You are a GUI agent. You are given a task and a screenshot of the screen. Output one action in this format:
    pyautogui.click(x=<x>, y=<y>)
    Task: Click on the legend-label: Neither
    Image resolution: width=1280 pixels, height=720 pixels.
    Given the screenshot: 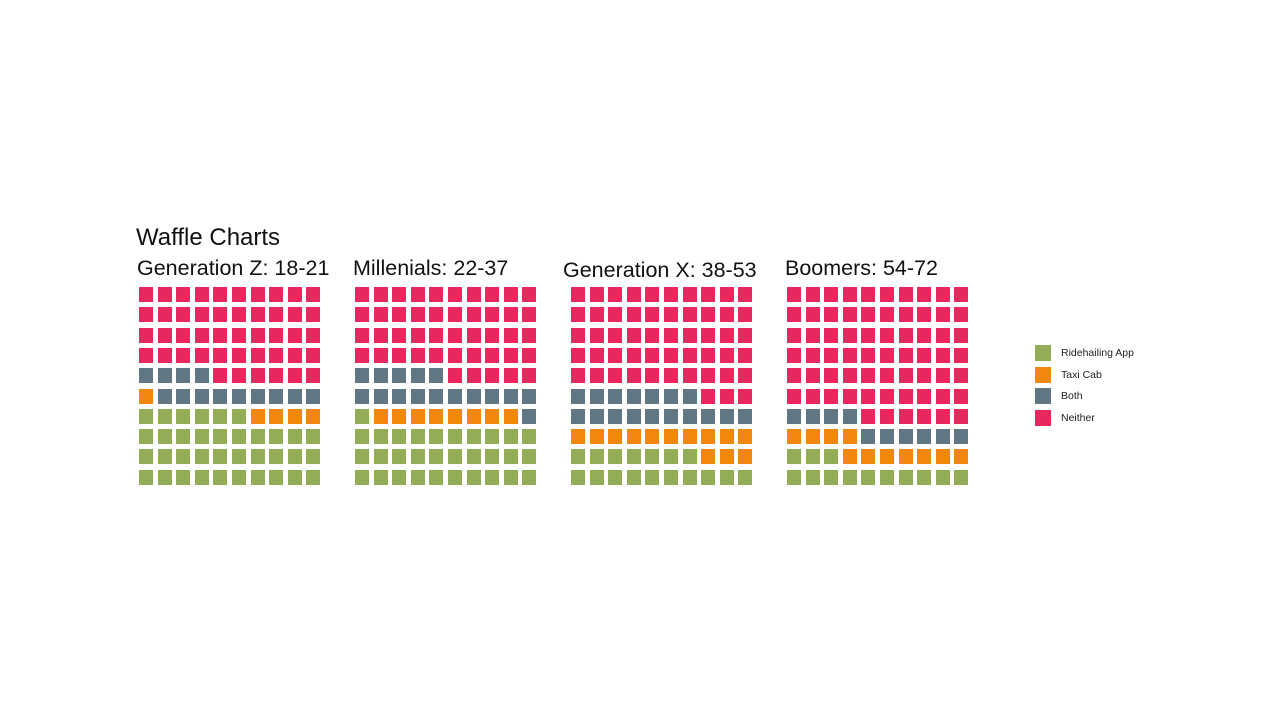 What is the action you would take?
    pyautogui.click(x=1078, y=417)
    